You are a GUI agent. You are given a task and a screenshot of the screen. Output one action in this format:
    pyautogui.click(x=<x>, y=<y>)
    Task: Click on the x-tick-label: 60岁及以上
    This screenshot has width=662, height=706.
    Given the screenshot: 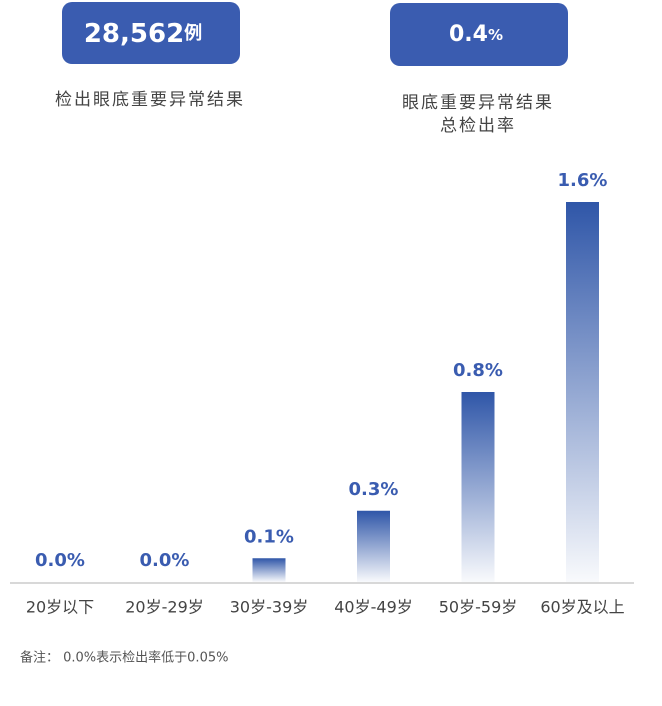 What is the action you would take?
    pyautogui.click(x=582, y=607)
    